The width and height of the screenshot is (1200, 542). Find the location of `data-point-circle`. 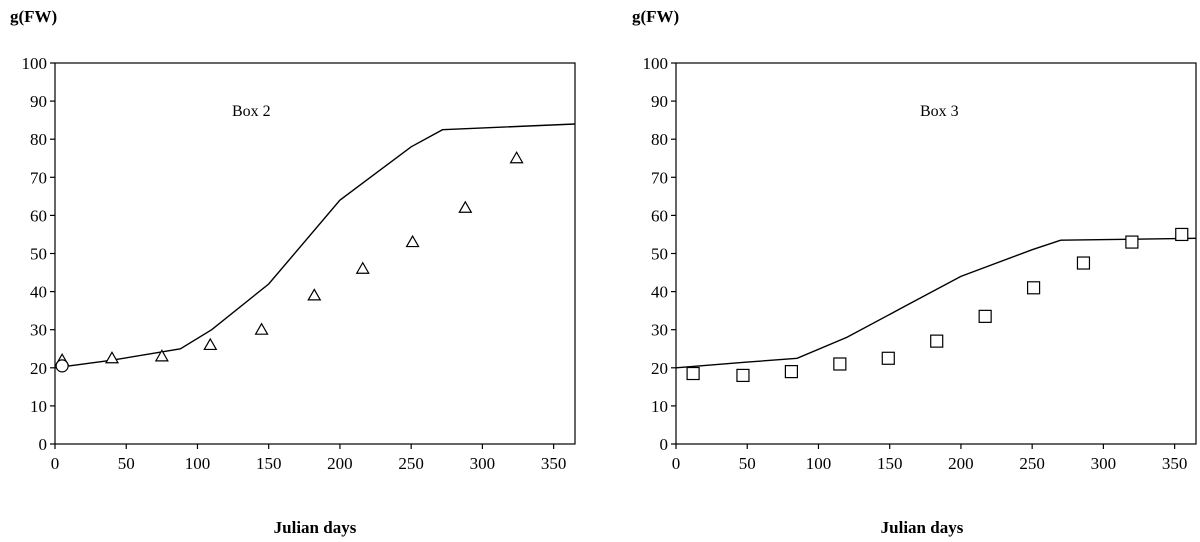

data-point-circle is located at coordinates (62, 366).